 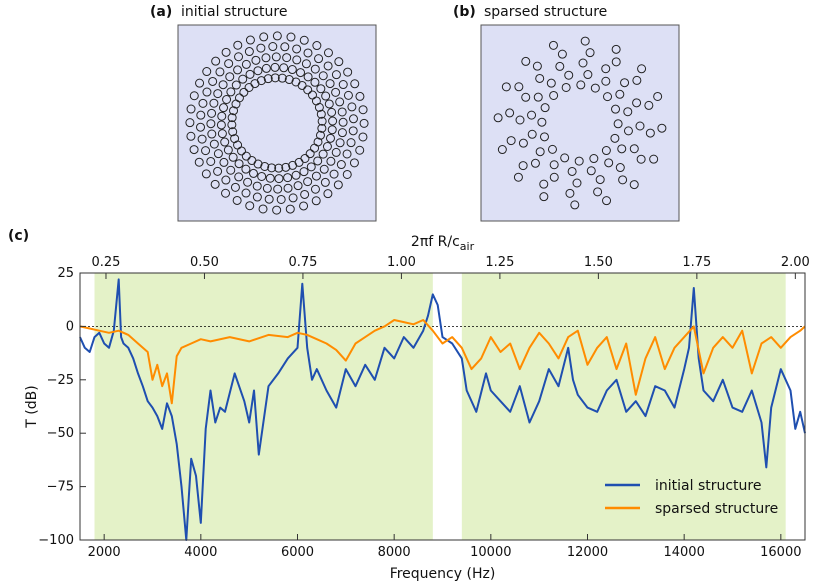 I want to click on y-tick-label: −100, so click(x=56, y=540).